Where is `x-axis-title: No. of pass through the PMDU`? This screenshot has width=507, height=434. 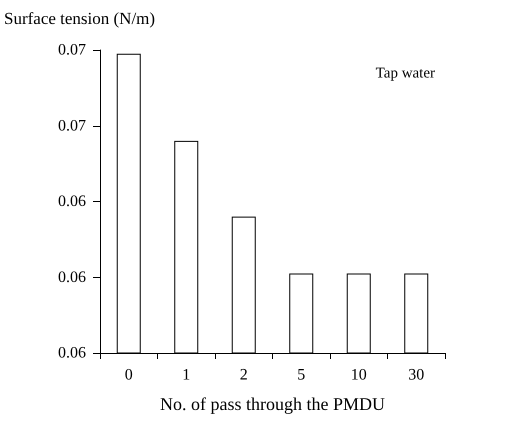
x-axis-title: No. of pass through the PMDU is located at coordinates (272, 404).